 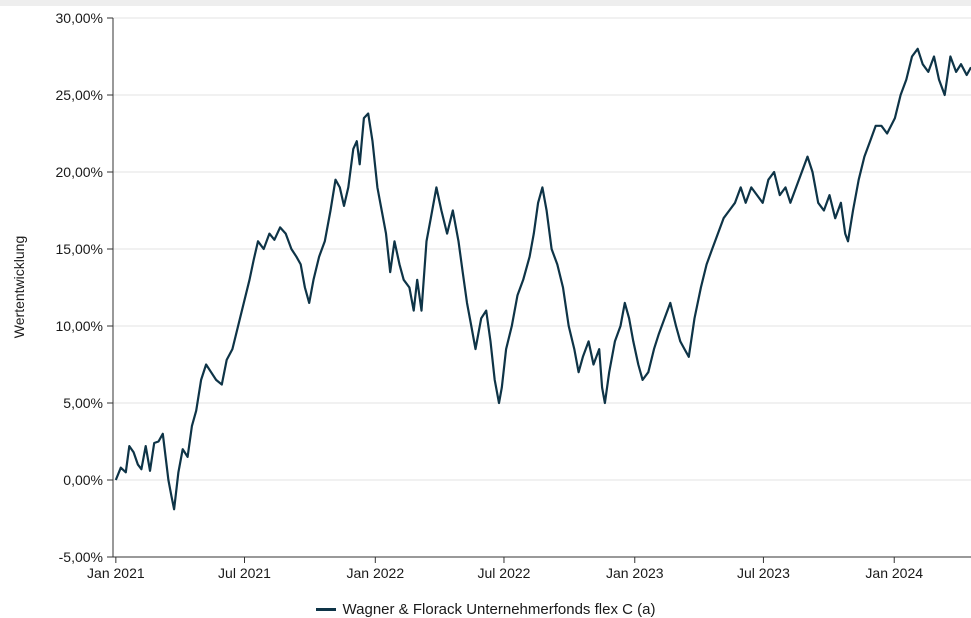 What do you see at coordinates (894, 573) in the screenshot?
I see `x-tick-label: Jan 2024` at bounding box center [894, 573].